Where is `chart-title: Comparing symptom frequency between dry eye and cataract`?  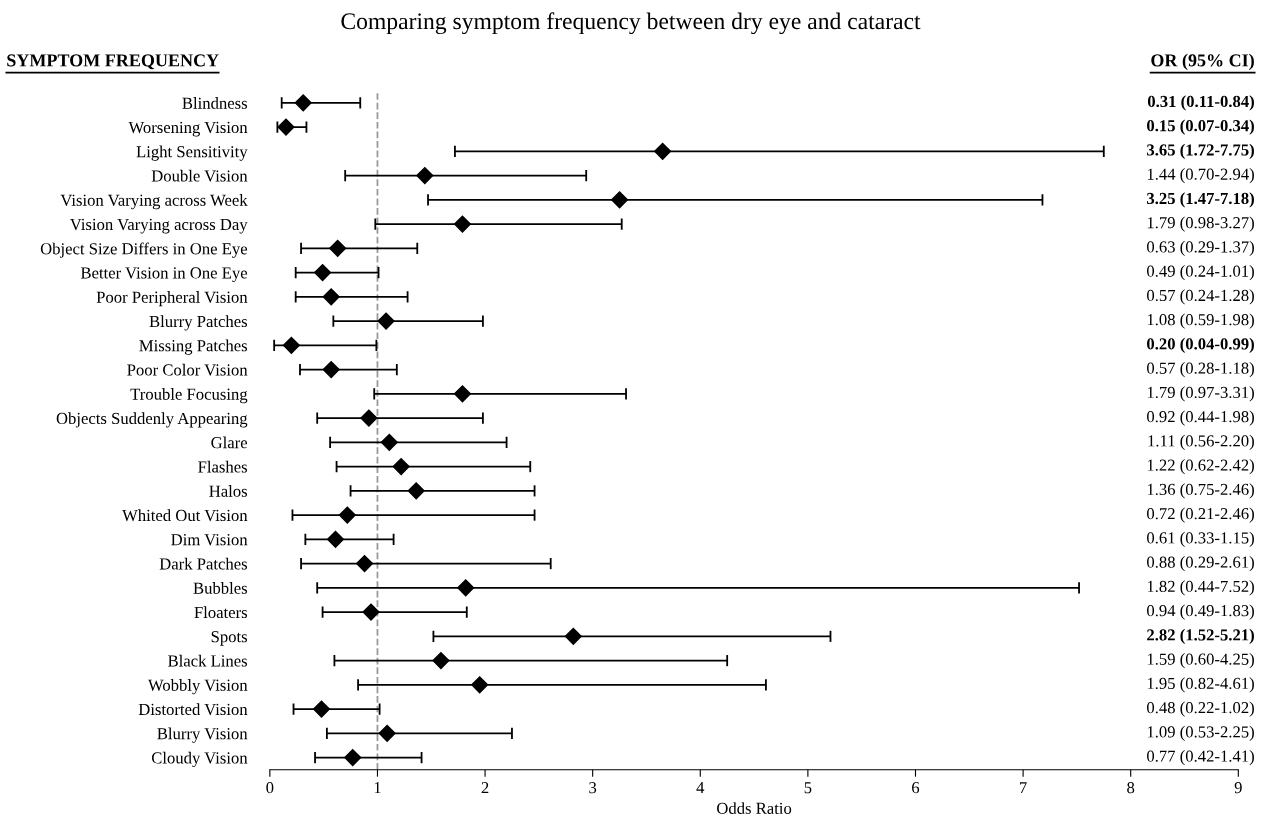
chart-title: Comparing symptom frequency between dry eye and cataract is located at coordinates (631, 23).